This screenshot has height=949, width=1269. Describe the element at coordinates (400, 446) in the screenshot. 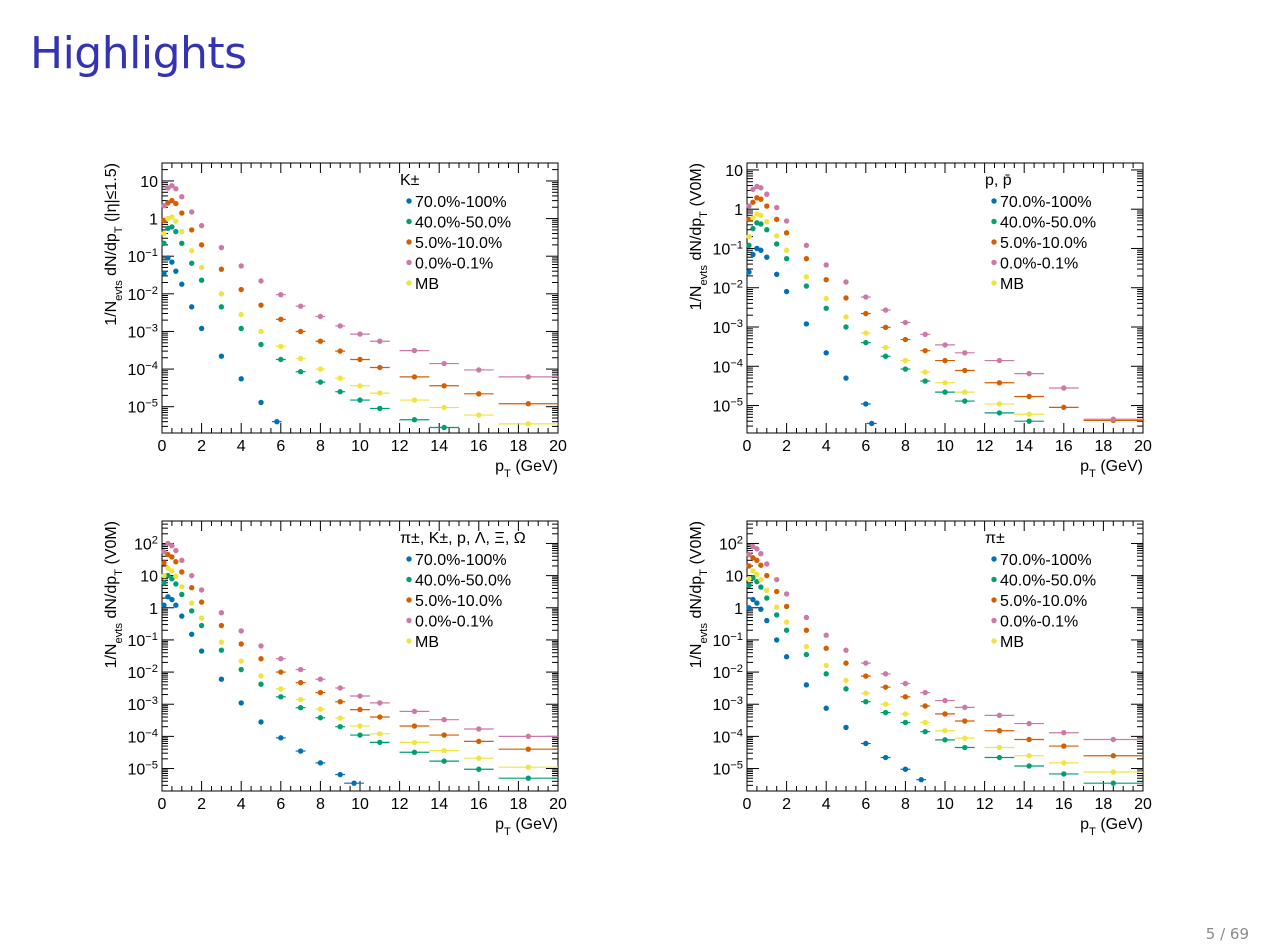

I see `x-tick-label: 12` at that location.